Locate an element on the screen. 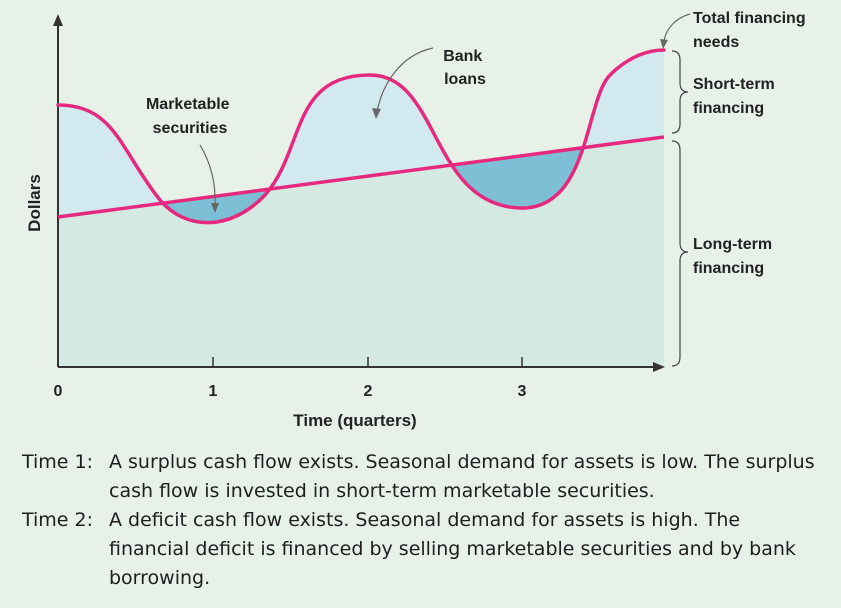  x-tick-label: 3 is located at coordinates (522, 391).